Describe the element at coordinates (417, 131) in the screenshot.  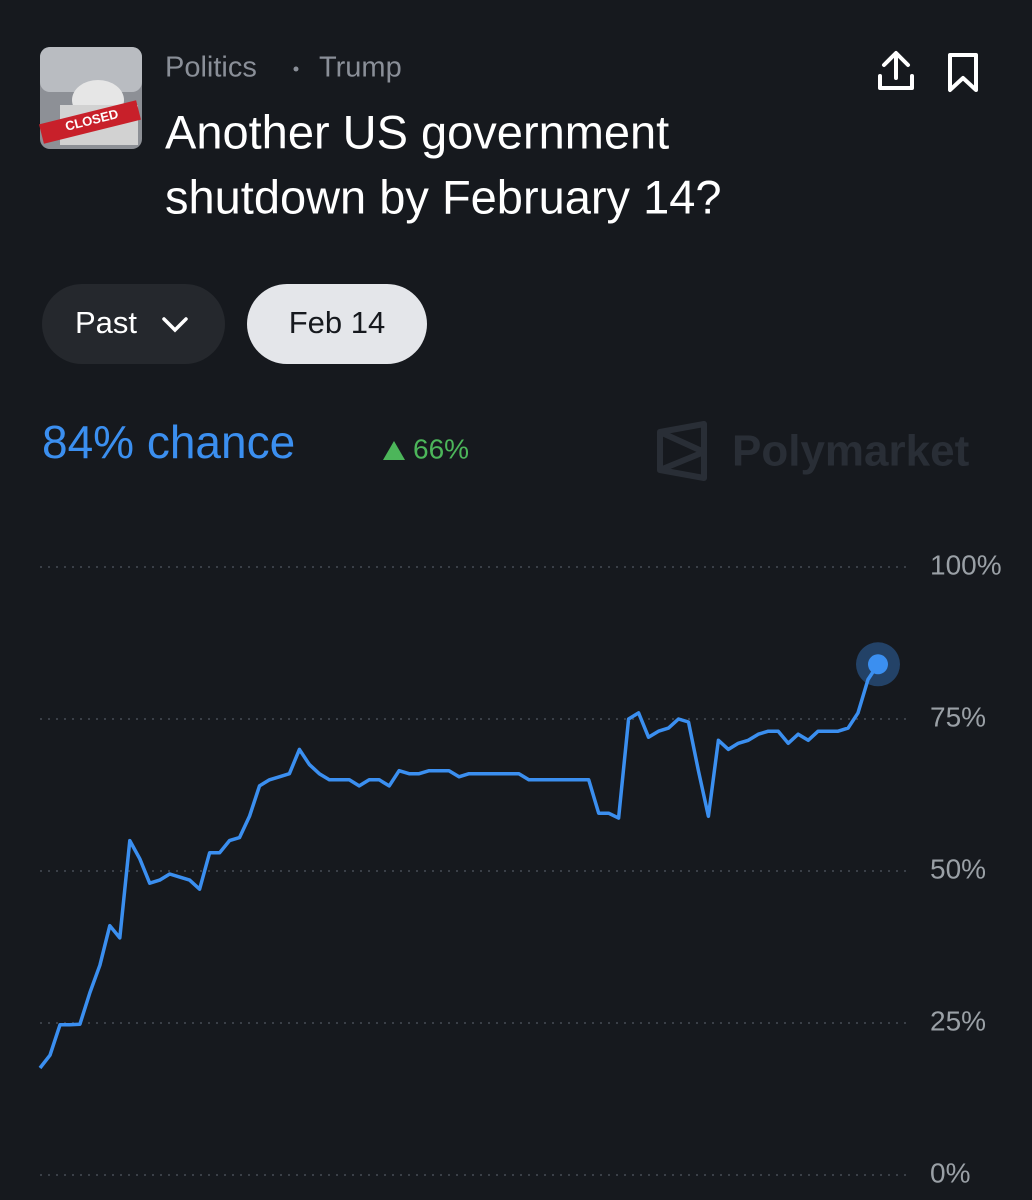
I see `title: Another US government` at that location.